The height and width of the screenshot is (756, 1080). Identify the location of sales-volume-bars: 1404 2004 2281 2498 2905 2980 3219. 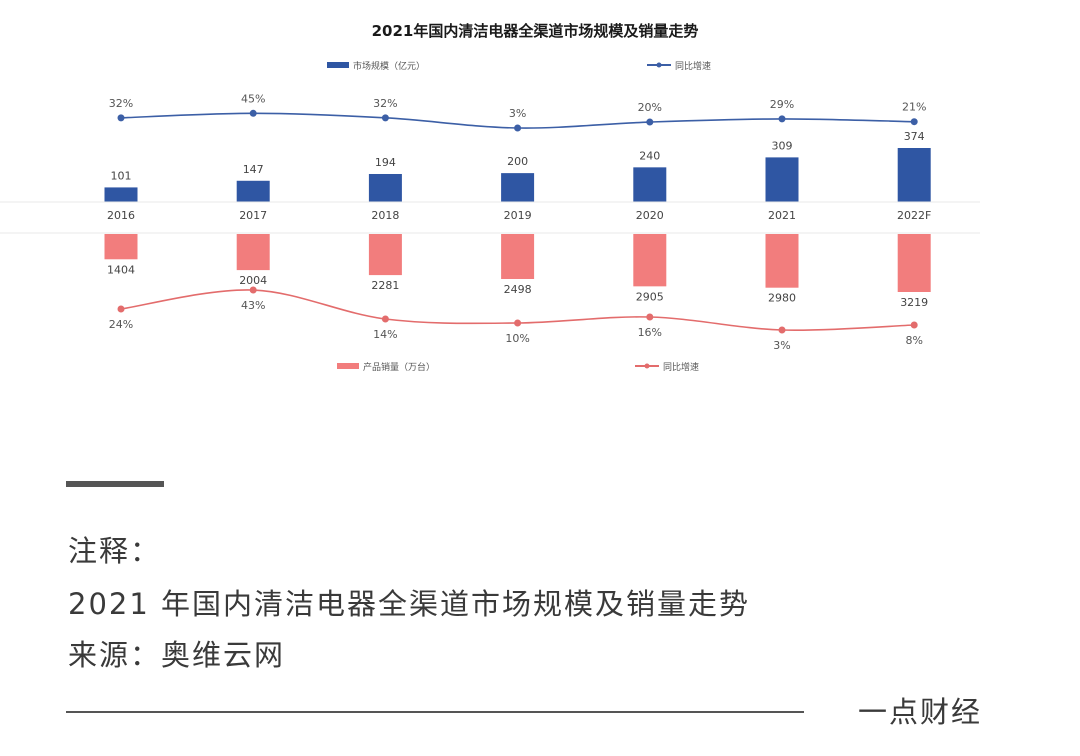
(517, 271).